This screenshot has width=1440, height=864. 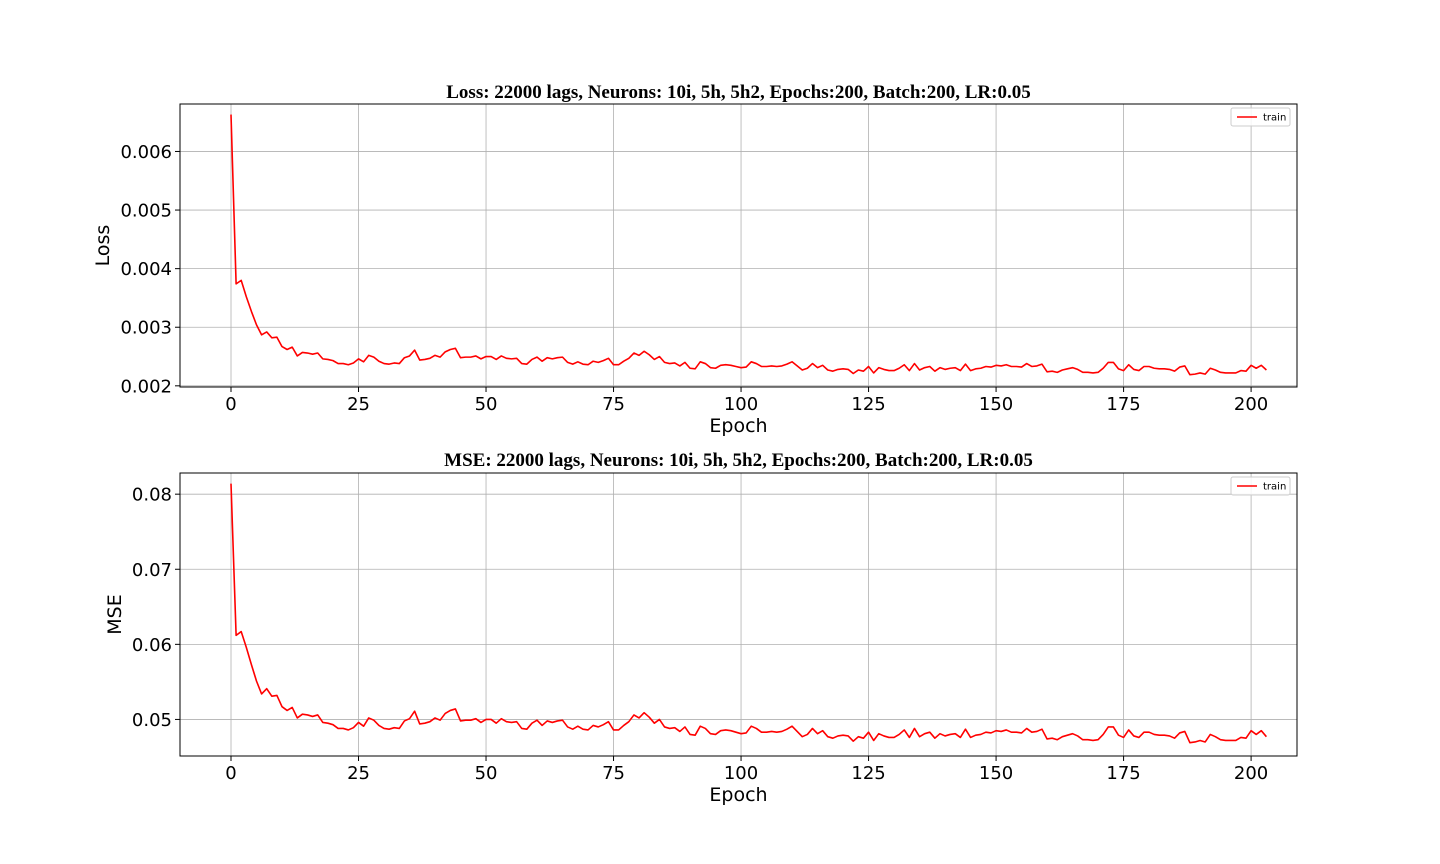 What do you see at coordinates (146, 386) in the screenshot?
I see `y-tick-label: 0.002` at bounding box center [146, 386].